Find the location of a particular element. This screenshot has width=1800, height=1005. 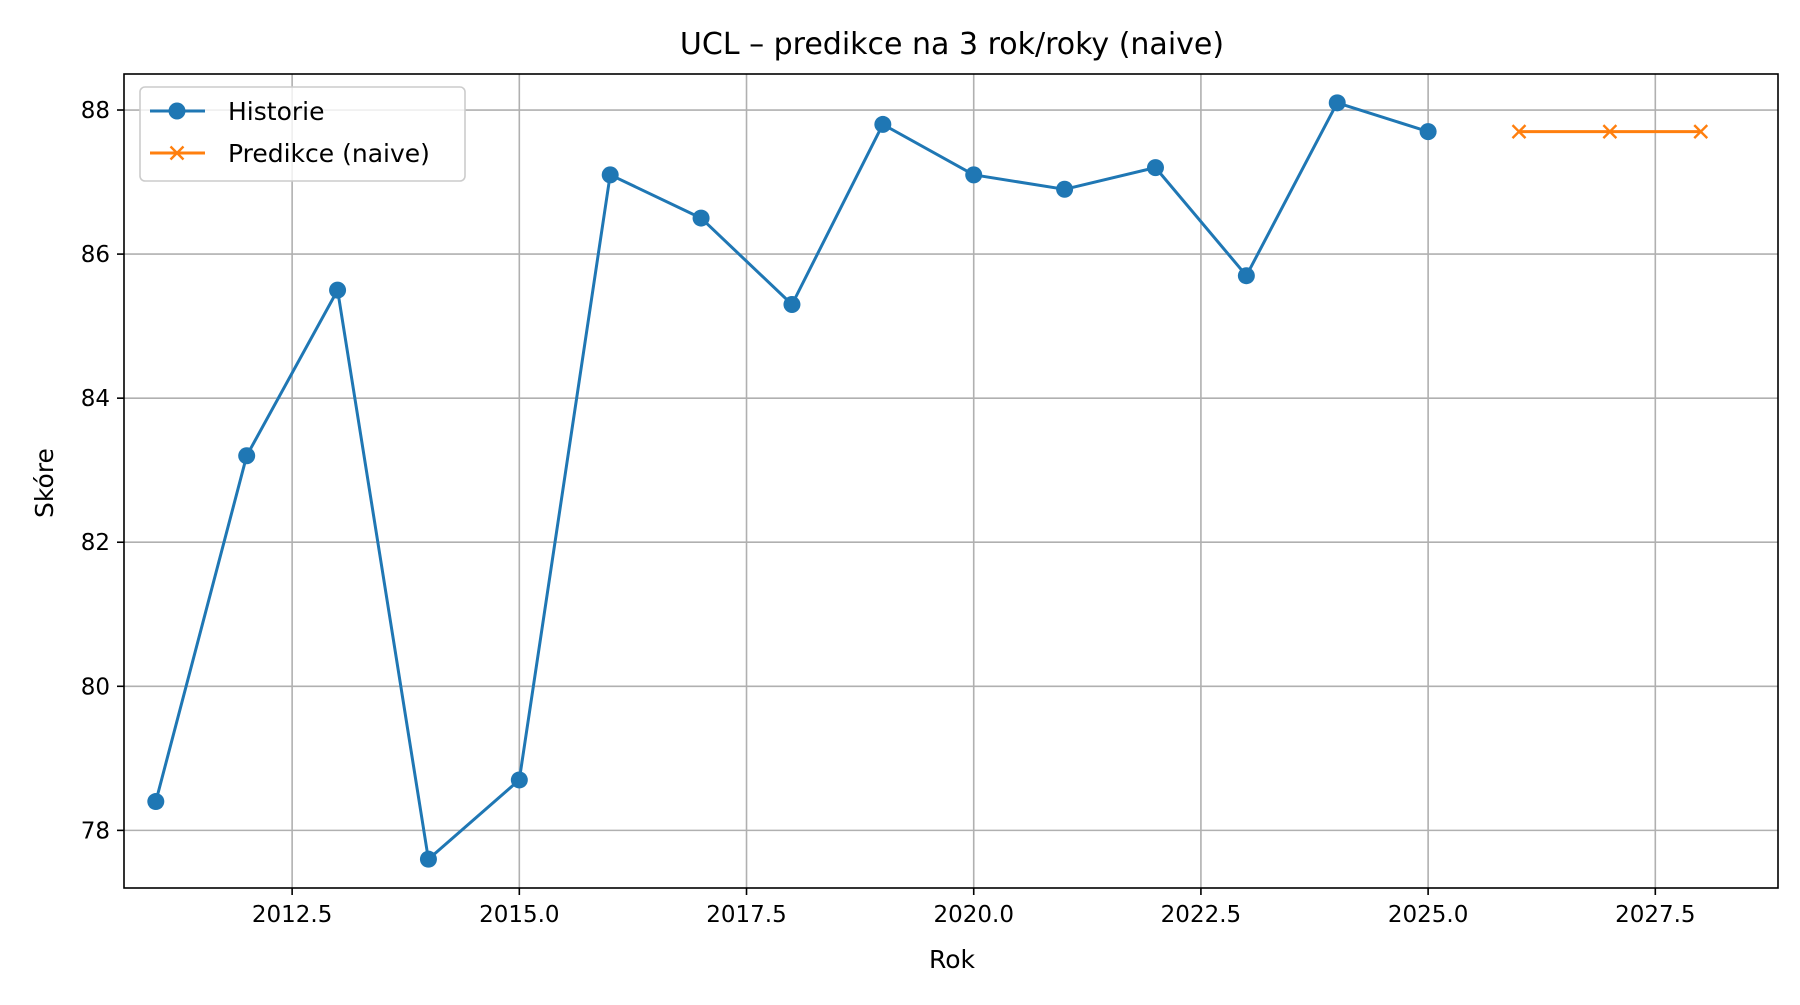

legend-entry-label: Predikce (naive) is located at coordinates (329, 153).